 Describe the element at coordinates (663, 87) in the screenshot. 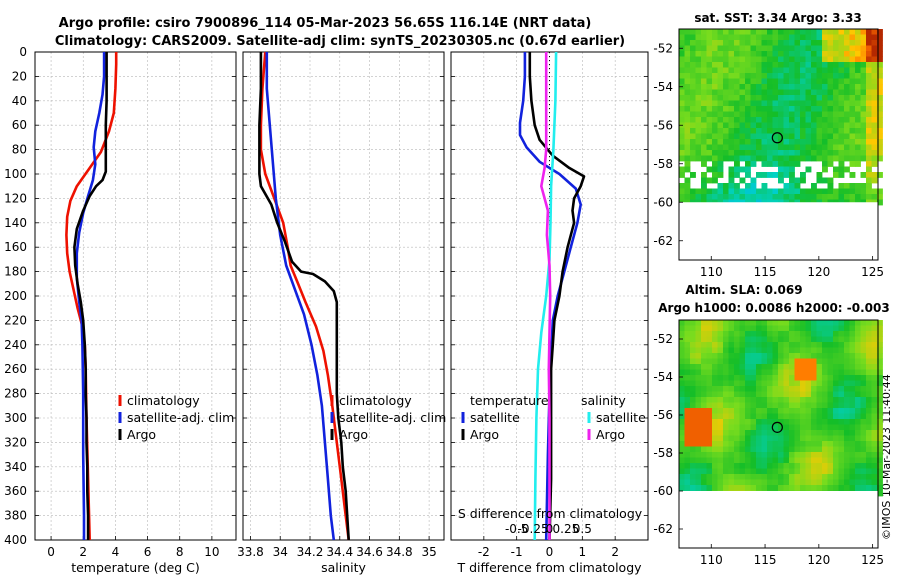

I see `y-tick-label: -54` at that location.